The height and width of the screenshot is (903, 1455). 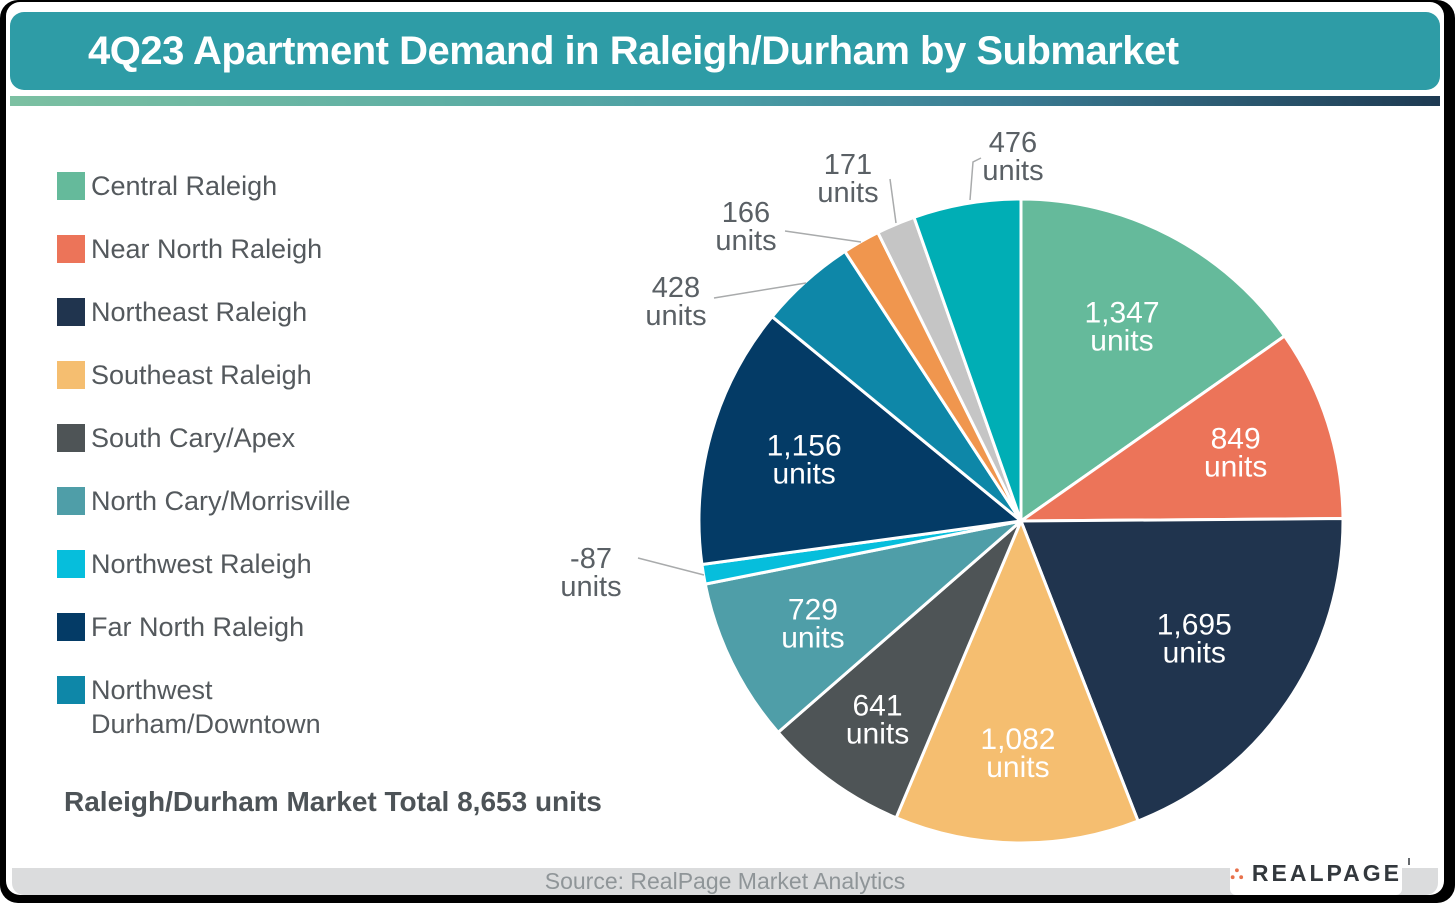 What do you see at coordinates (1121, 327) in the screenshot?
I see `slice-value-label: 1,347 units` at bounding box center [1121, 327].